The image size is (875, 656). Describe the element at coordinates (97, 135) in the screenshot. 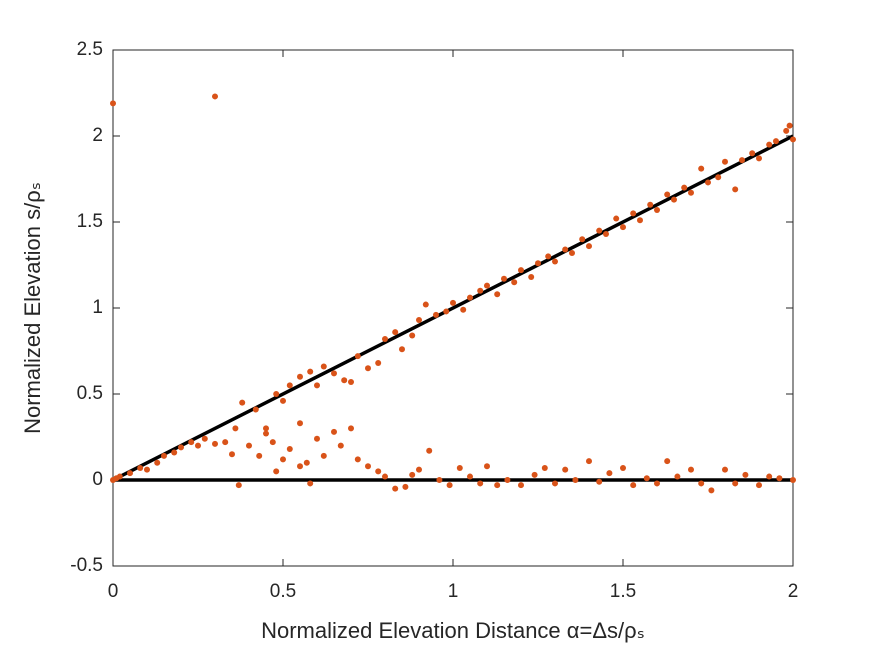

I see `y-tick-label: 2` at that location.